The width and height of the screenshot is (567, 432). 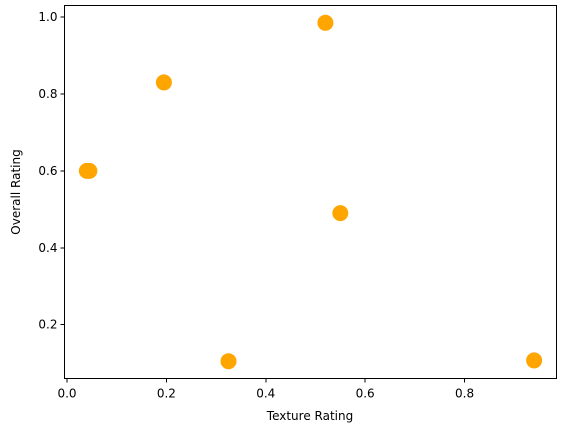 What do you see at coordinates (365, 394) in the screenshot?
I see `x-tick-label: 0.6` at bounding box center [365, 394].